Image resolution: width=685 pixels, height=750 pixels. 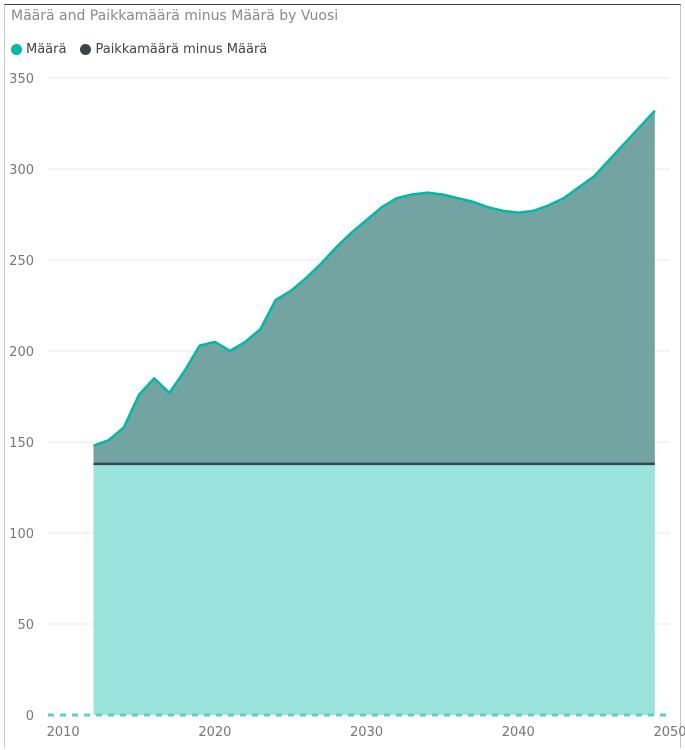 I want to click on x-tick-label: 2040, so click(x=518, y=732).